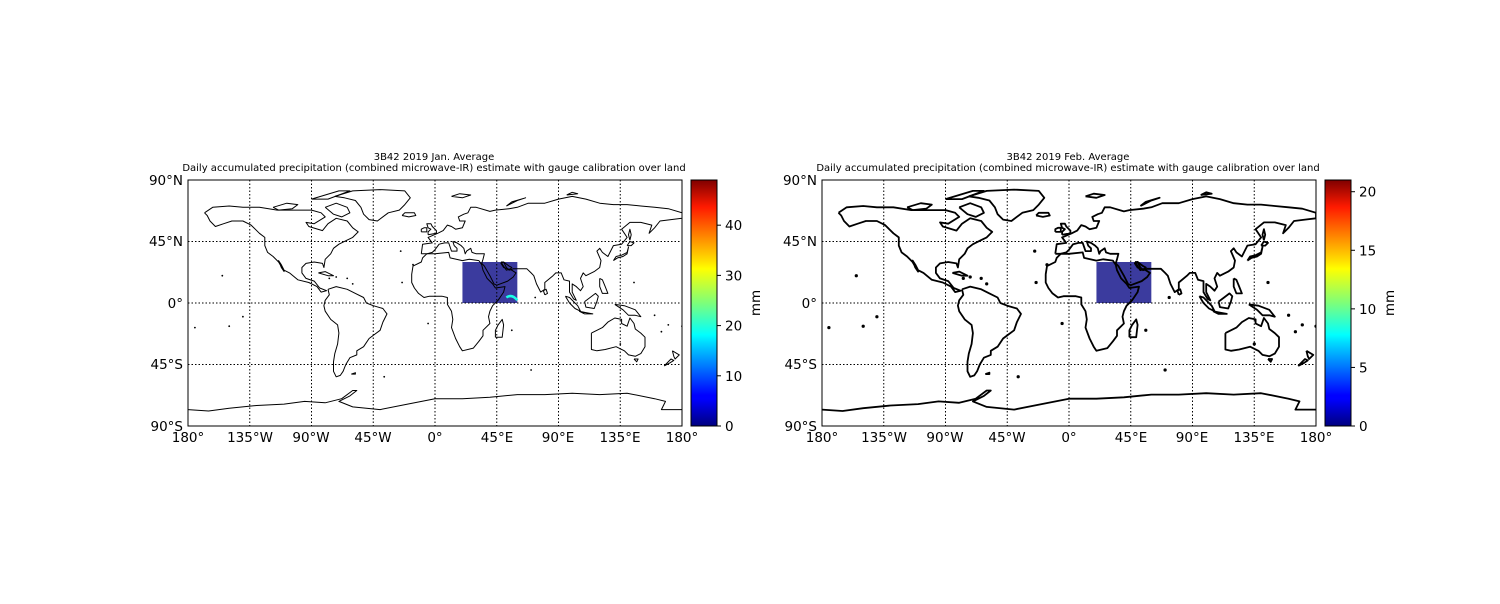 This screenshot has width=1500, height=604. I want to click on colorbar-tick: 10, so click(733, 377).